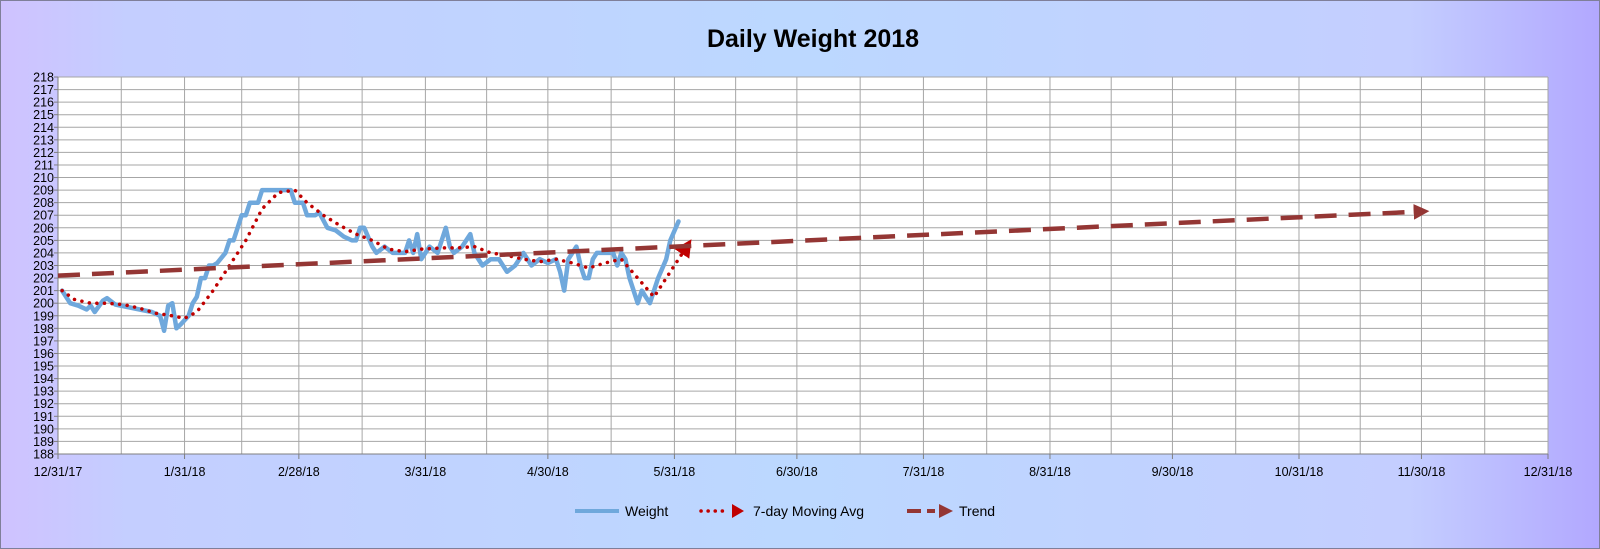 The height and width of the screenshot is (549, 1600). What do you see at coordinates (43, 241) in the screenshot?
I see `y-tick-label: 205` at bounding box center [43, 241].